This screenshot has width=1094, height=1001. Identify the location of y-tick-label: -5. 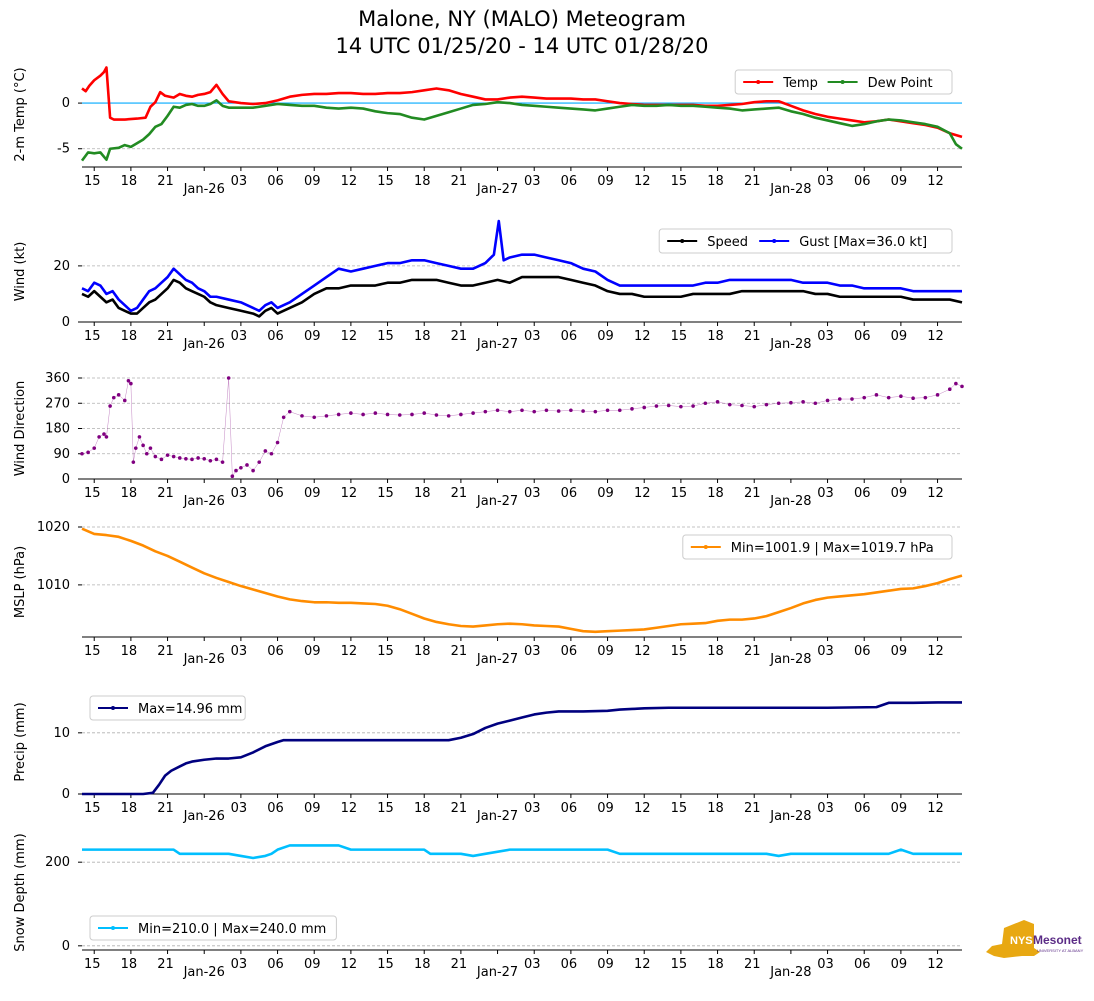
(63, 149).